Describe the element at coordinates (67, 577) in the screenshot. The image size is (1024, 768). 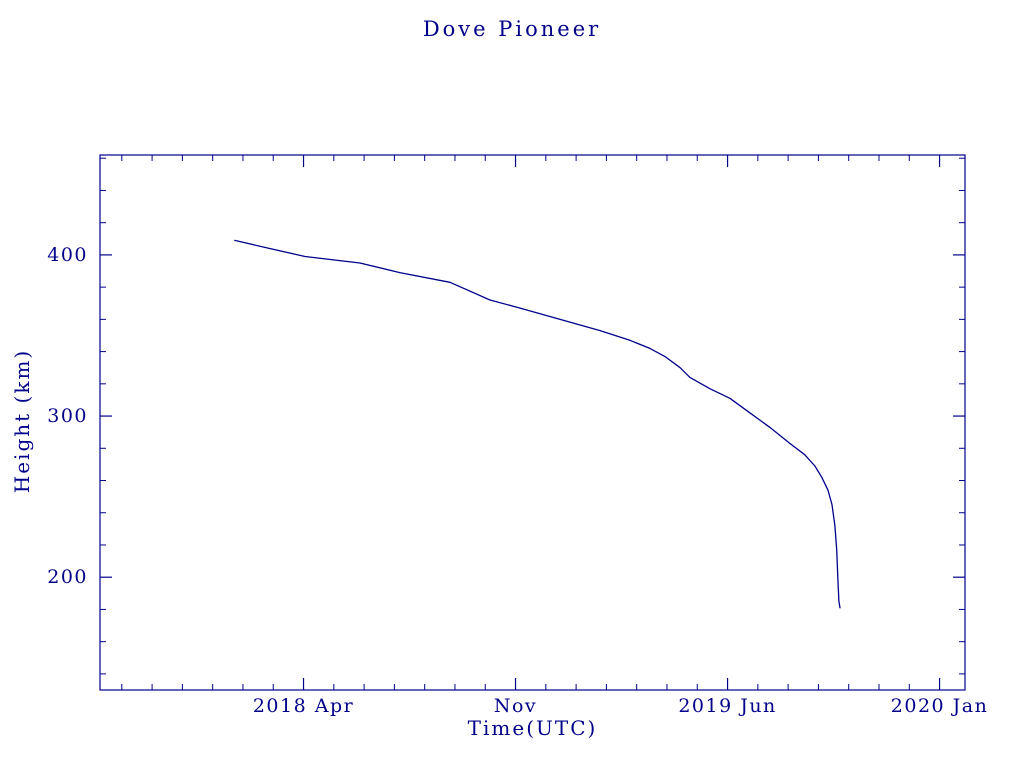
I see `y-tick-label: 200` at that location.